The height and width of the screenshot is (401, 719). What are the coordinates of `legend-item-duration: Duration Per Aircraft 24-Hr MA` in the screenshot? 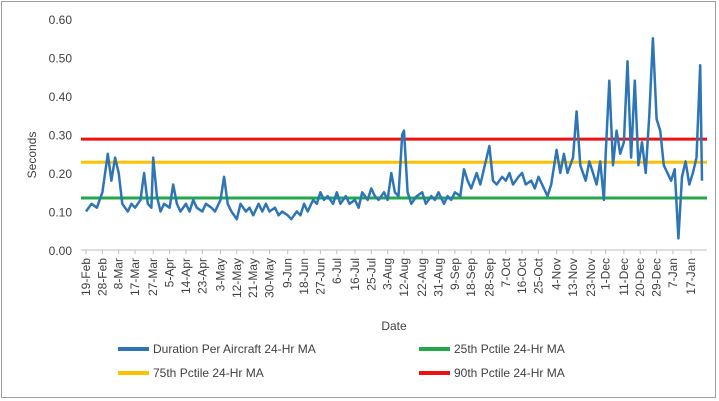 It's located at (217, 349).